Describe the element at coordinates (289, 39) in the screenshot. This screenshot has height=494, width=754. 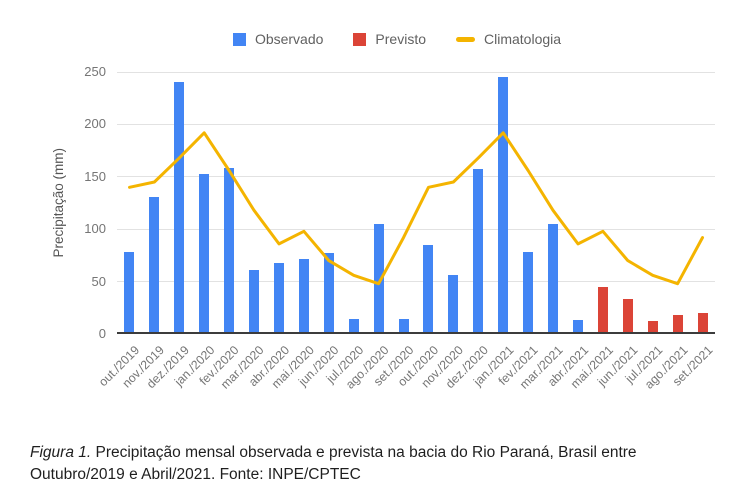
I see `legend-label: Observado` at that location.